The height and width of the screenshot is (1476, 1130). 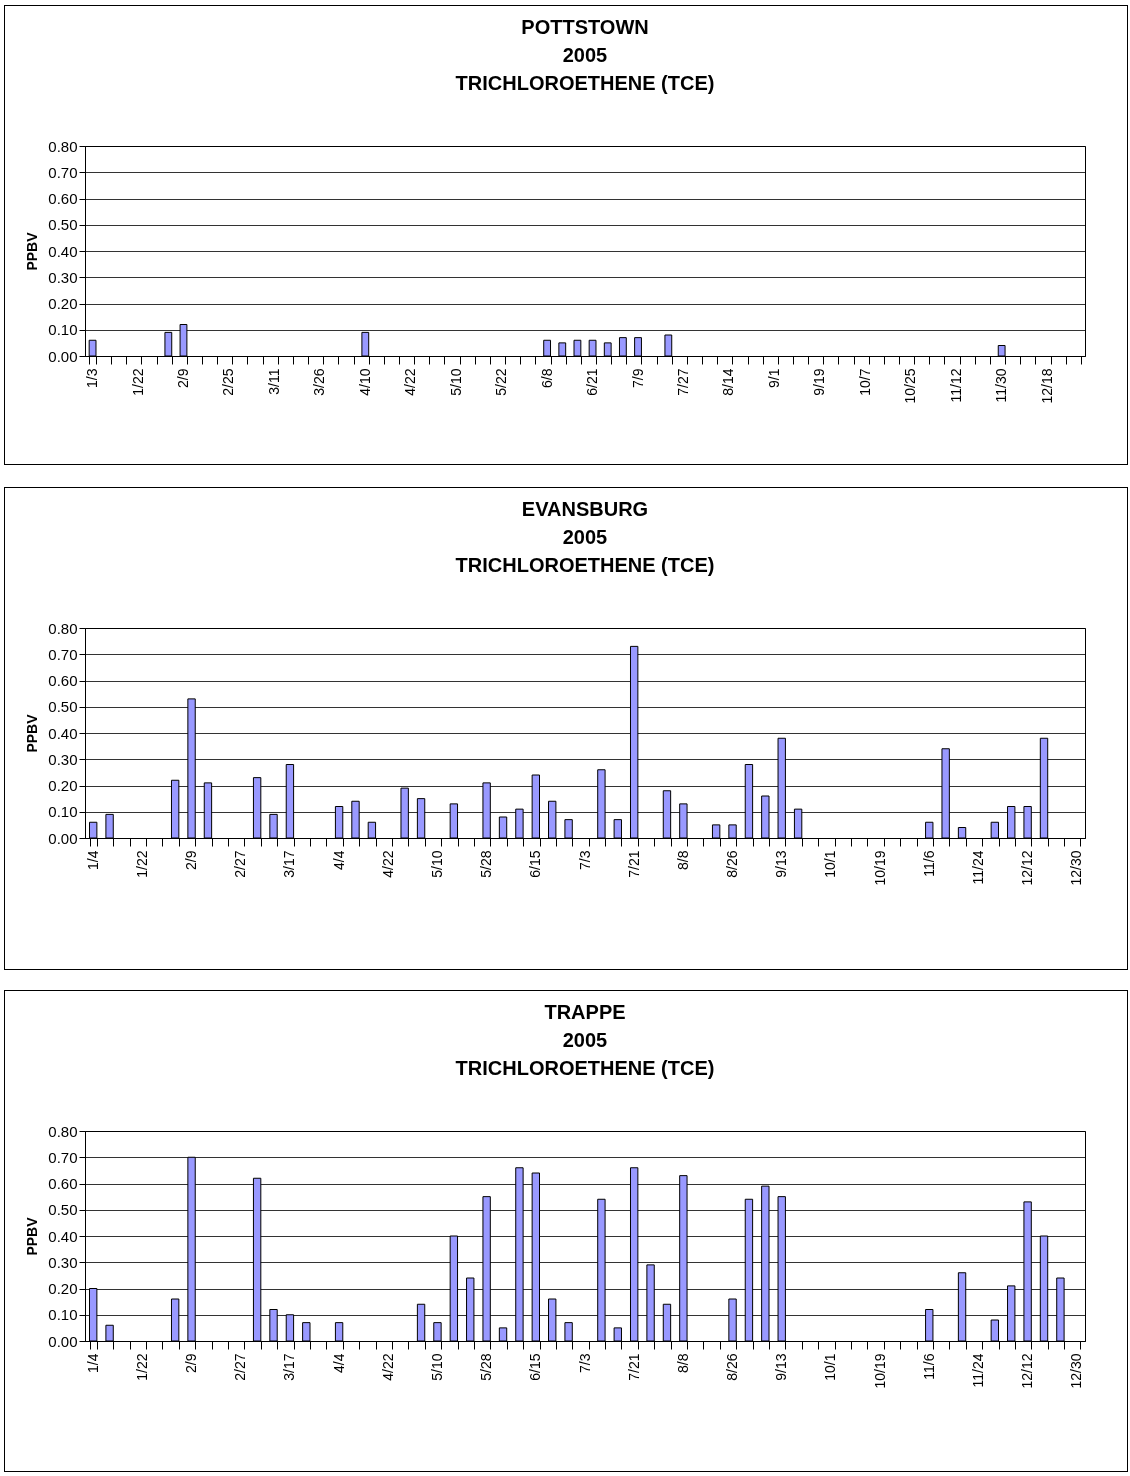 What do you see at coordinates (910, 386) in the screenshot?
I see `x-tick-label: 10/25` at bounding box center [910, 386].